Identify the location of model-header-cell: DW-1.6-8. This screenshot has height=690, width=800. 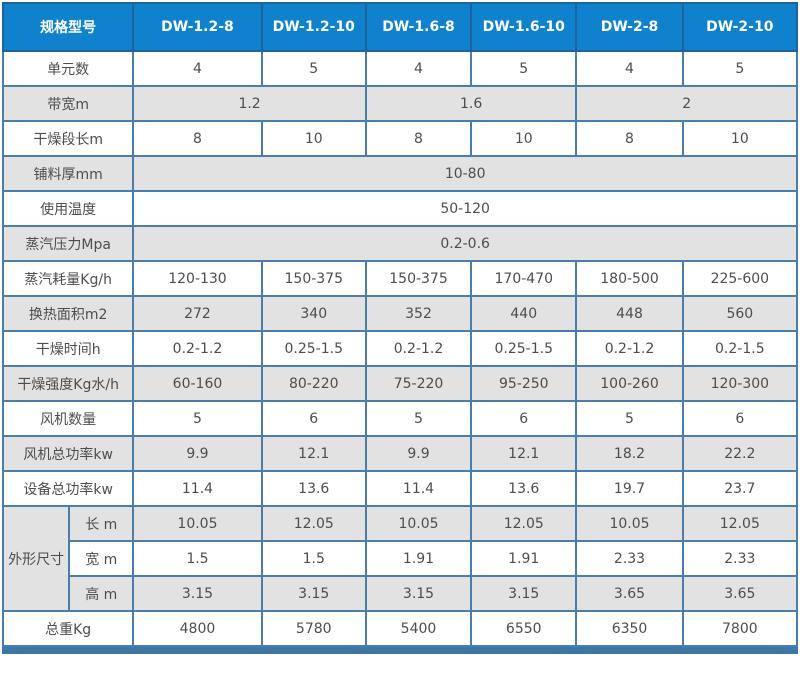
(418, 27).